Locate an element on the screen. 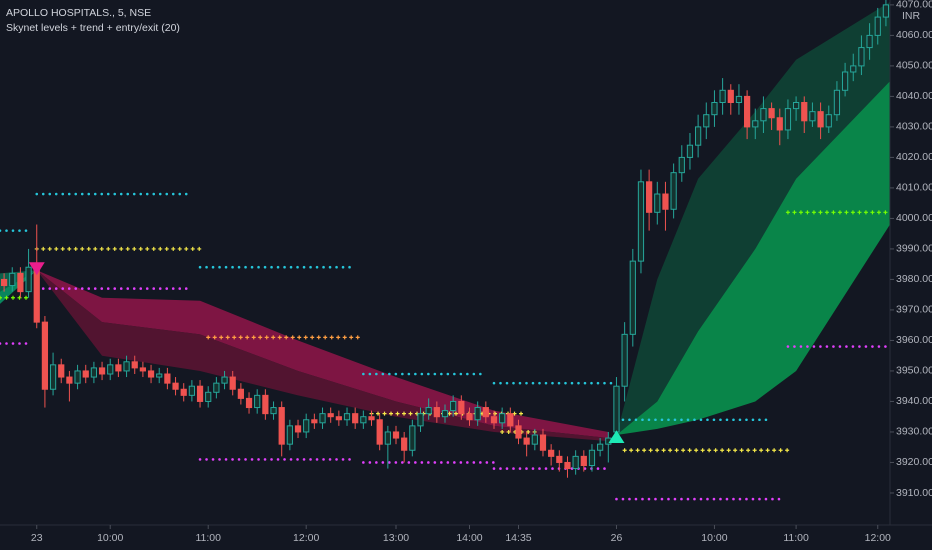 The width and height of the screenshot is (932, 550). signal-up is located at coordinates (616, 437).